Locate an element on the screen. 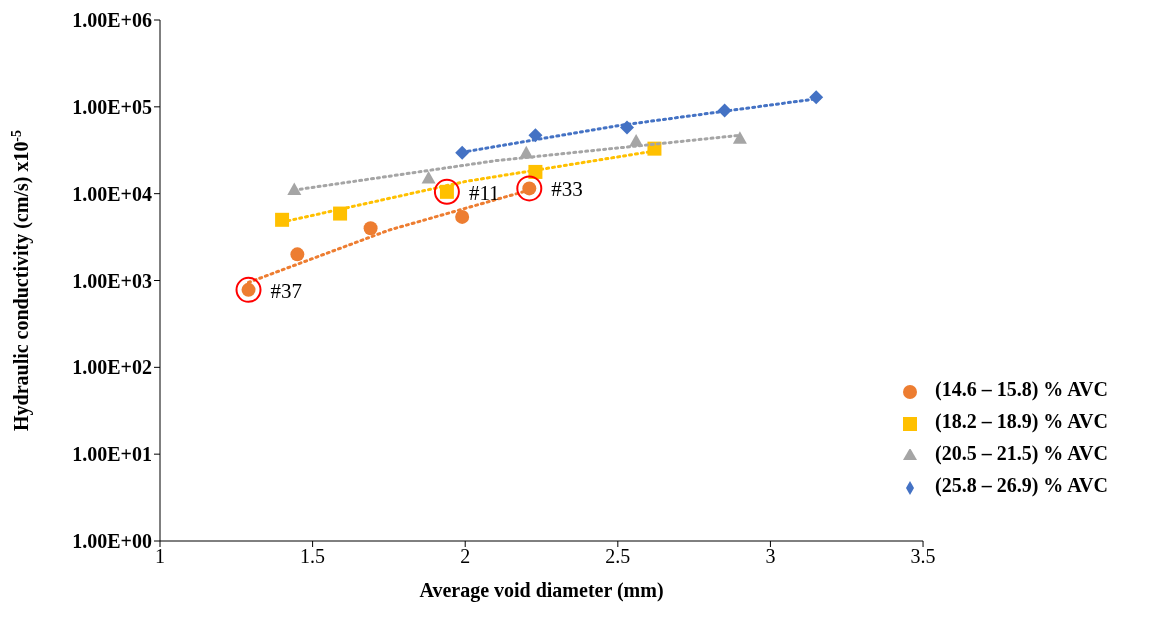 This screenshot has width=1168, height=619. annotation: #37 is located at coordinates (286, 290).